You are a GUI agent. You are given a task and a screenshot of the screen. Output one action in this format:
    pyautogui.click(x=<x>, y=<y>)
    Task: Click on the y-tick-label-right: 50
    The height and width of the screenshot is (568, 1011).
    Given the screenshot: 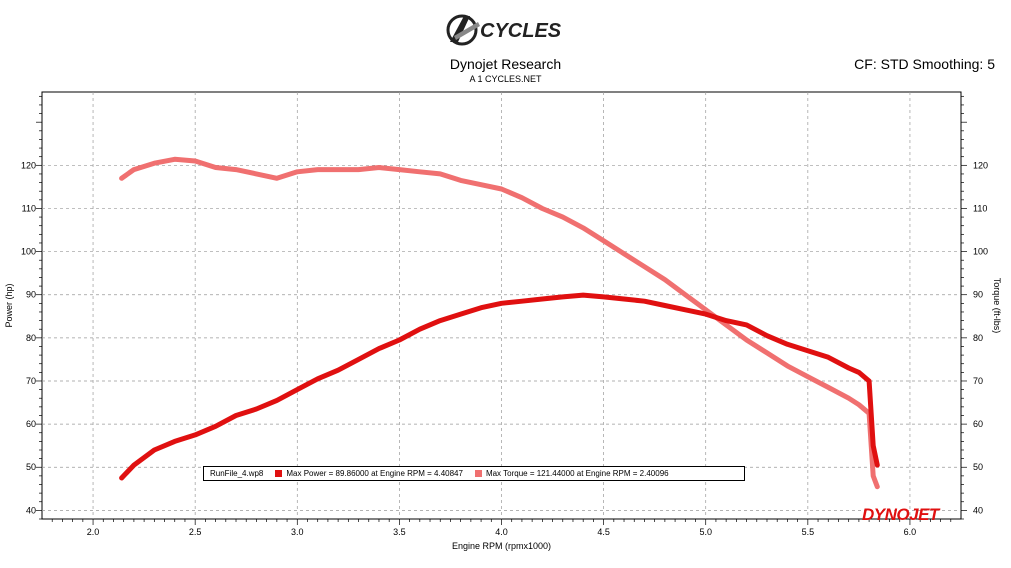 What is the action you would take?
    pyautogui.click(x=978, y=467)
    